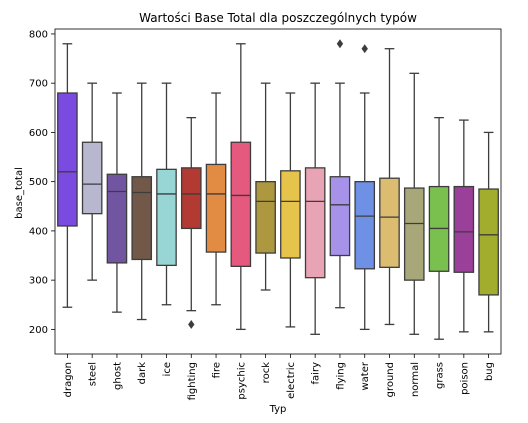 The height and width of the screenshot is (423, 528). What do you see at coordinates (142, 373) in the screenshot?
I see `x-tick-label: dark` at bounding box center [142, 373].